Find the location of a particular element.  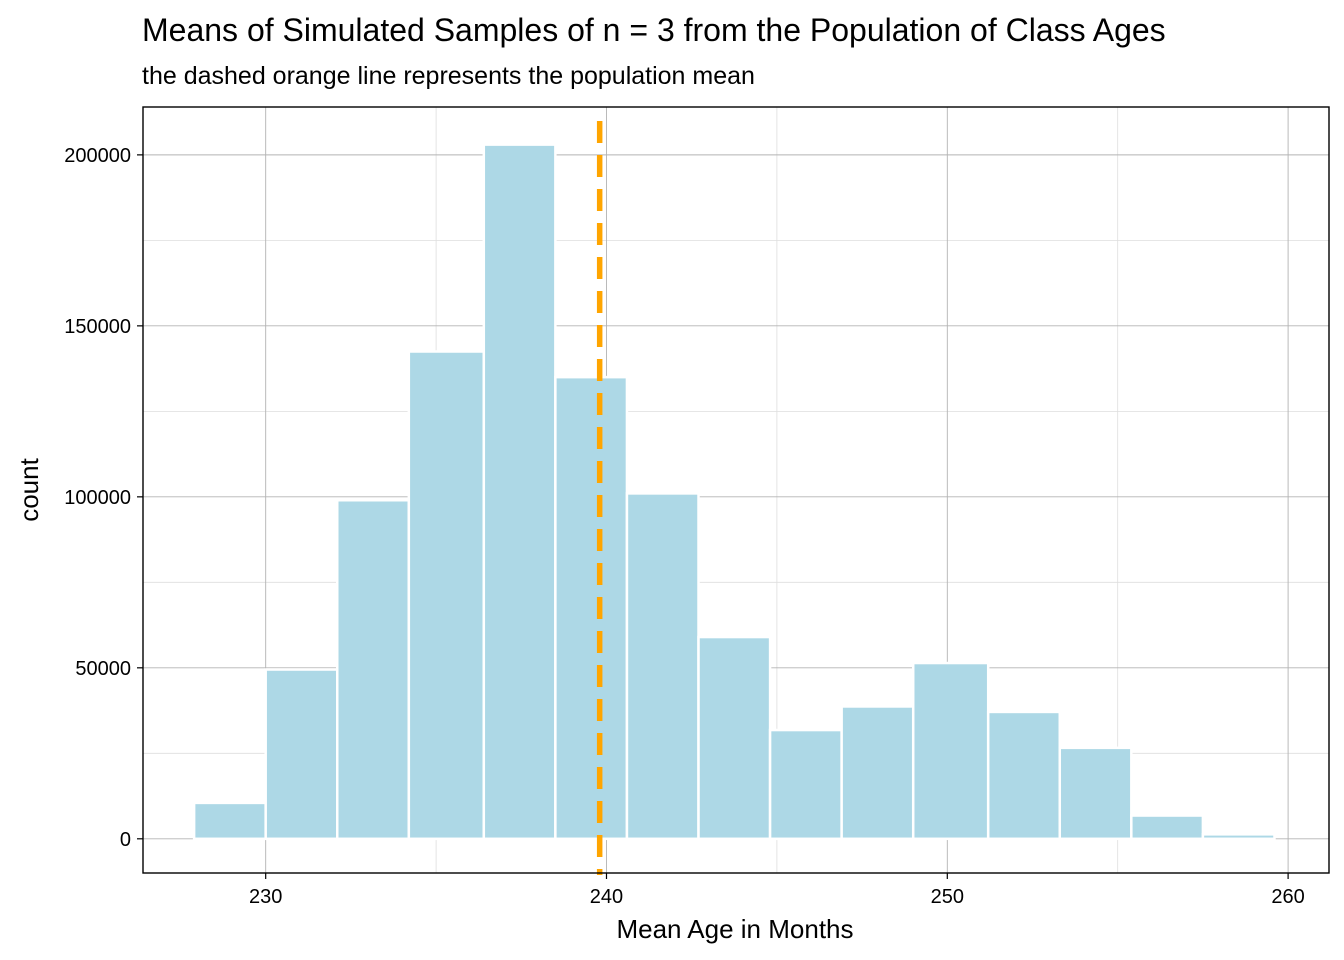

x-axis-ticks: 230 240 250 260 is located at coordinates (777, 890).